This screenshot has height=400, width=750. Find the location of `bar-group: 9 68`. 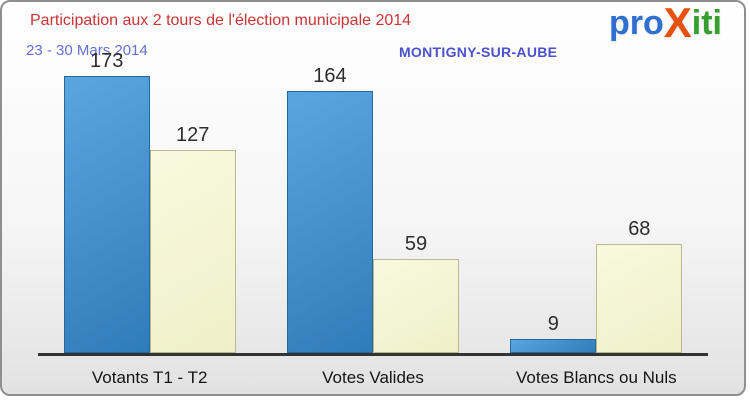

bar-group: 9 68 is located at coordinates (596, 285).